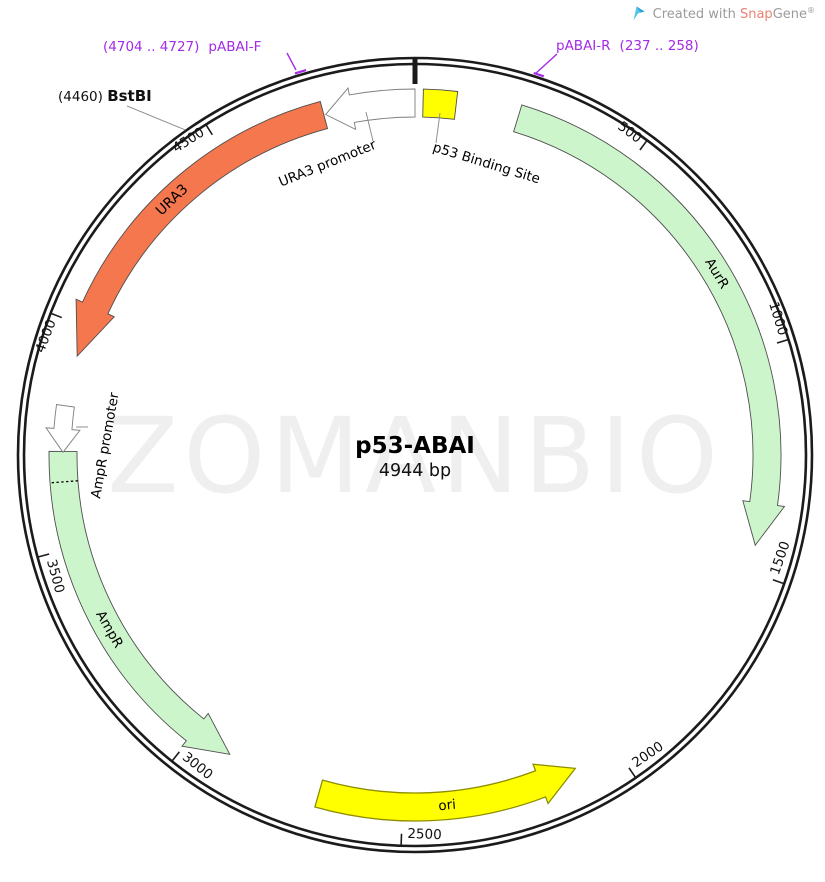 Image resolution: width=825 pixels, height=882 pixels. I want to click on snapgene-credit: Created with Snap Gene ®, so click(723, 14).